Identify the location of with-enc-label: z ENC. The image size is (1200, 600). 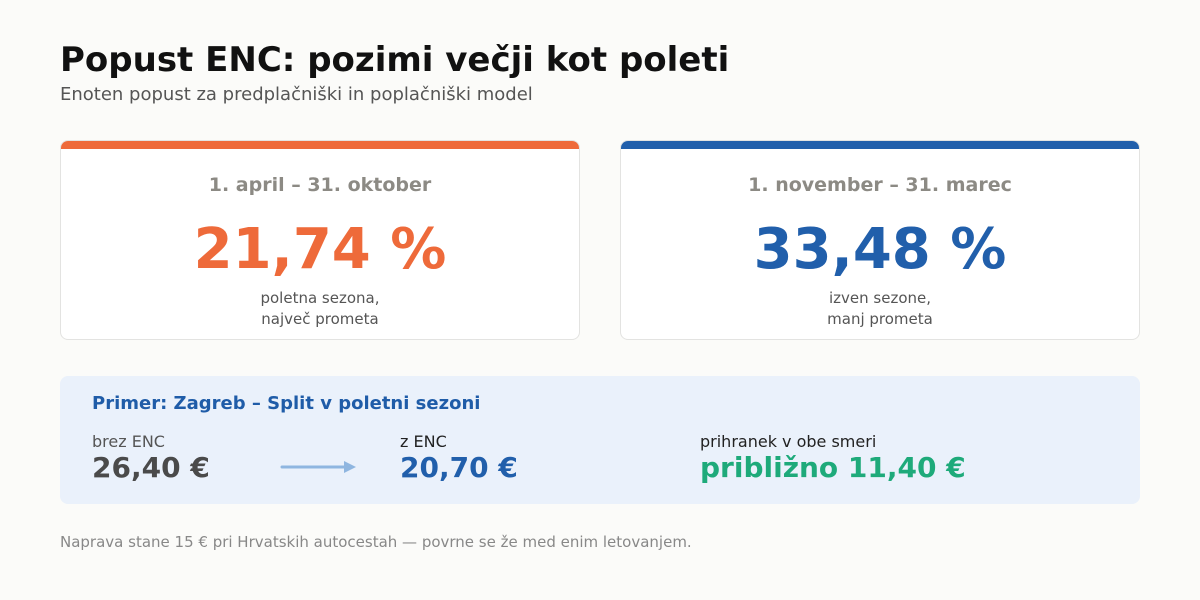
(423, 441).